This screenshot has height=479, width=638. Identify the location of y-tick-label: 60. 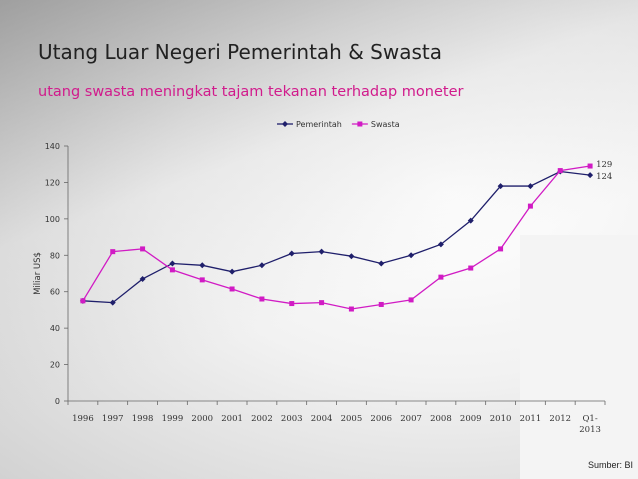
(55, 292).